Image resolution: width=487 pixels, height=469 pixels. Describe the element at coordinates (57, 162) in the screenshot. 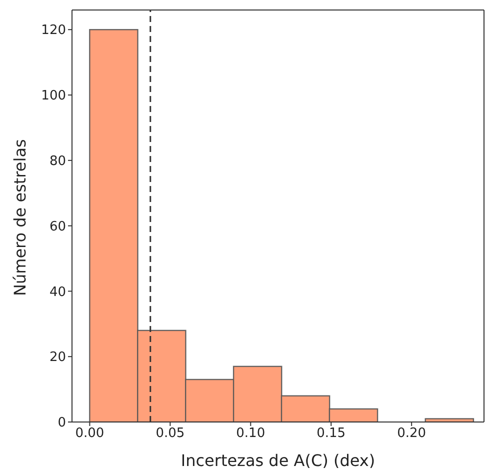

I see `y-tick-label: 80` at that location.